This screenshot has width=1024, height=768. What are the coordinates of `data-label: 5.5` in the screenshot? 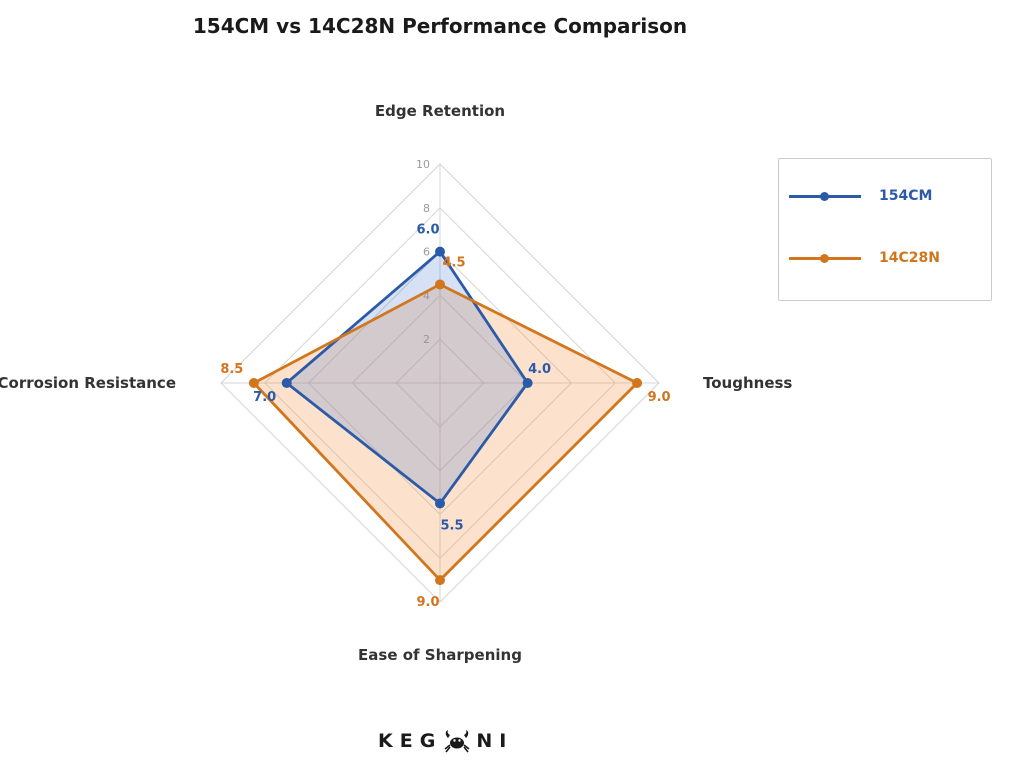 It's located at (451, 525).